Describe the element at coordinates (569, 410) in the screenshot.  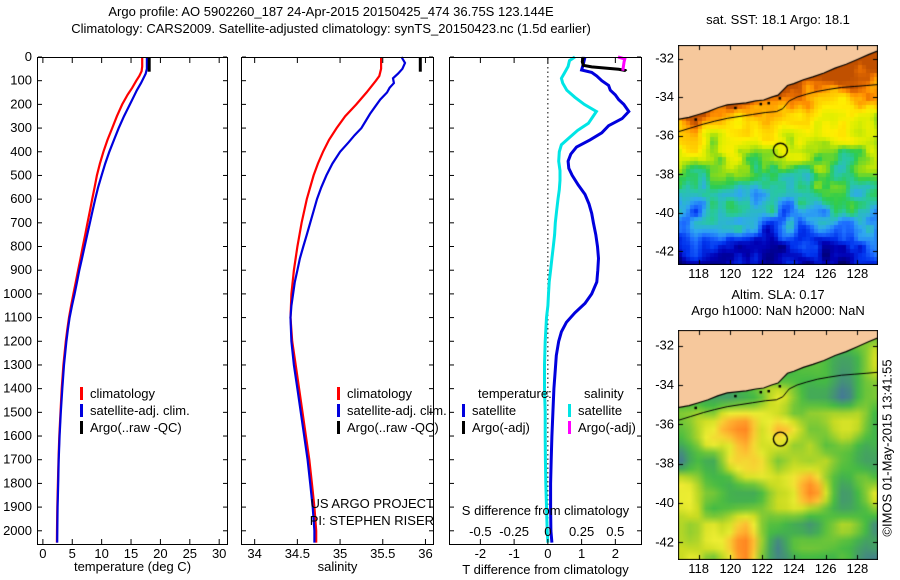
I see `s-satellite-line-swatch` at that location.